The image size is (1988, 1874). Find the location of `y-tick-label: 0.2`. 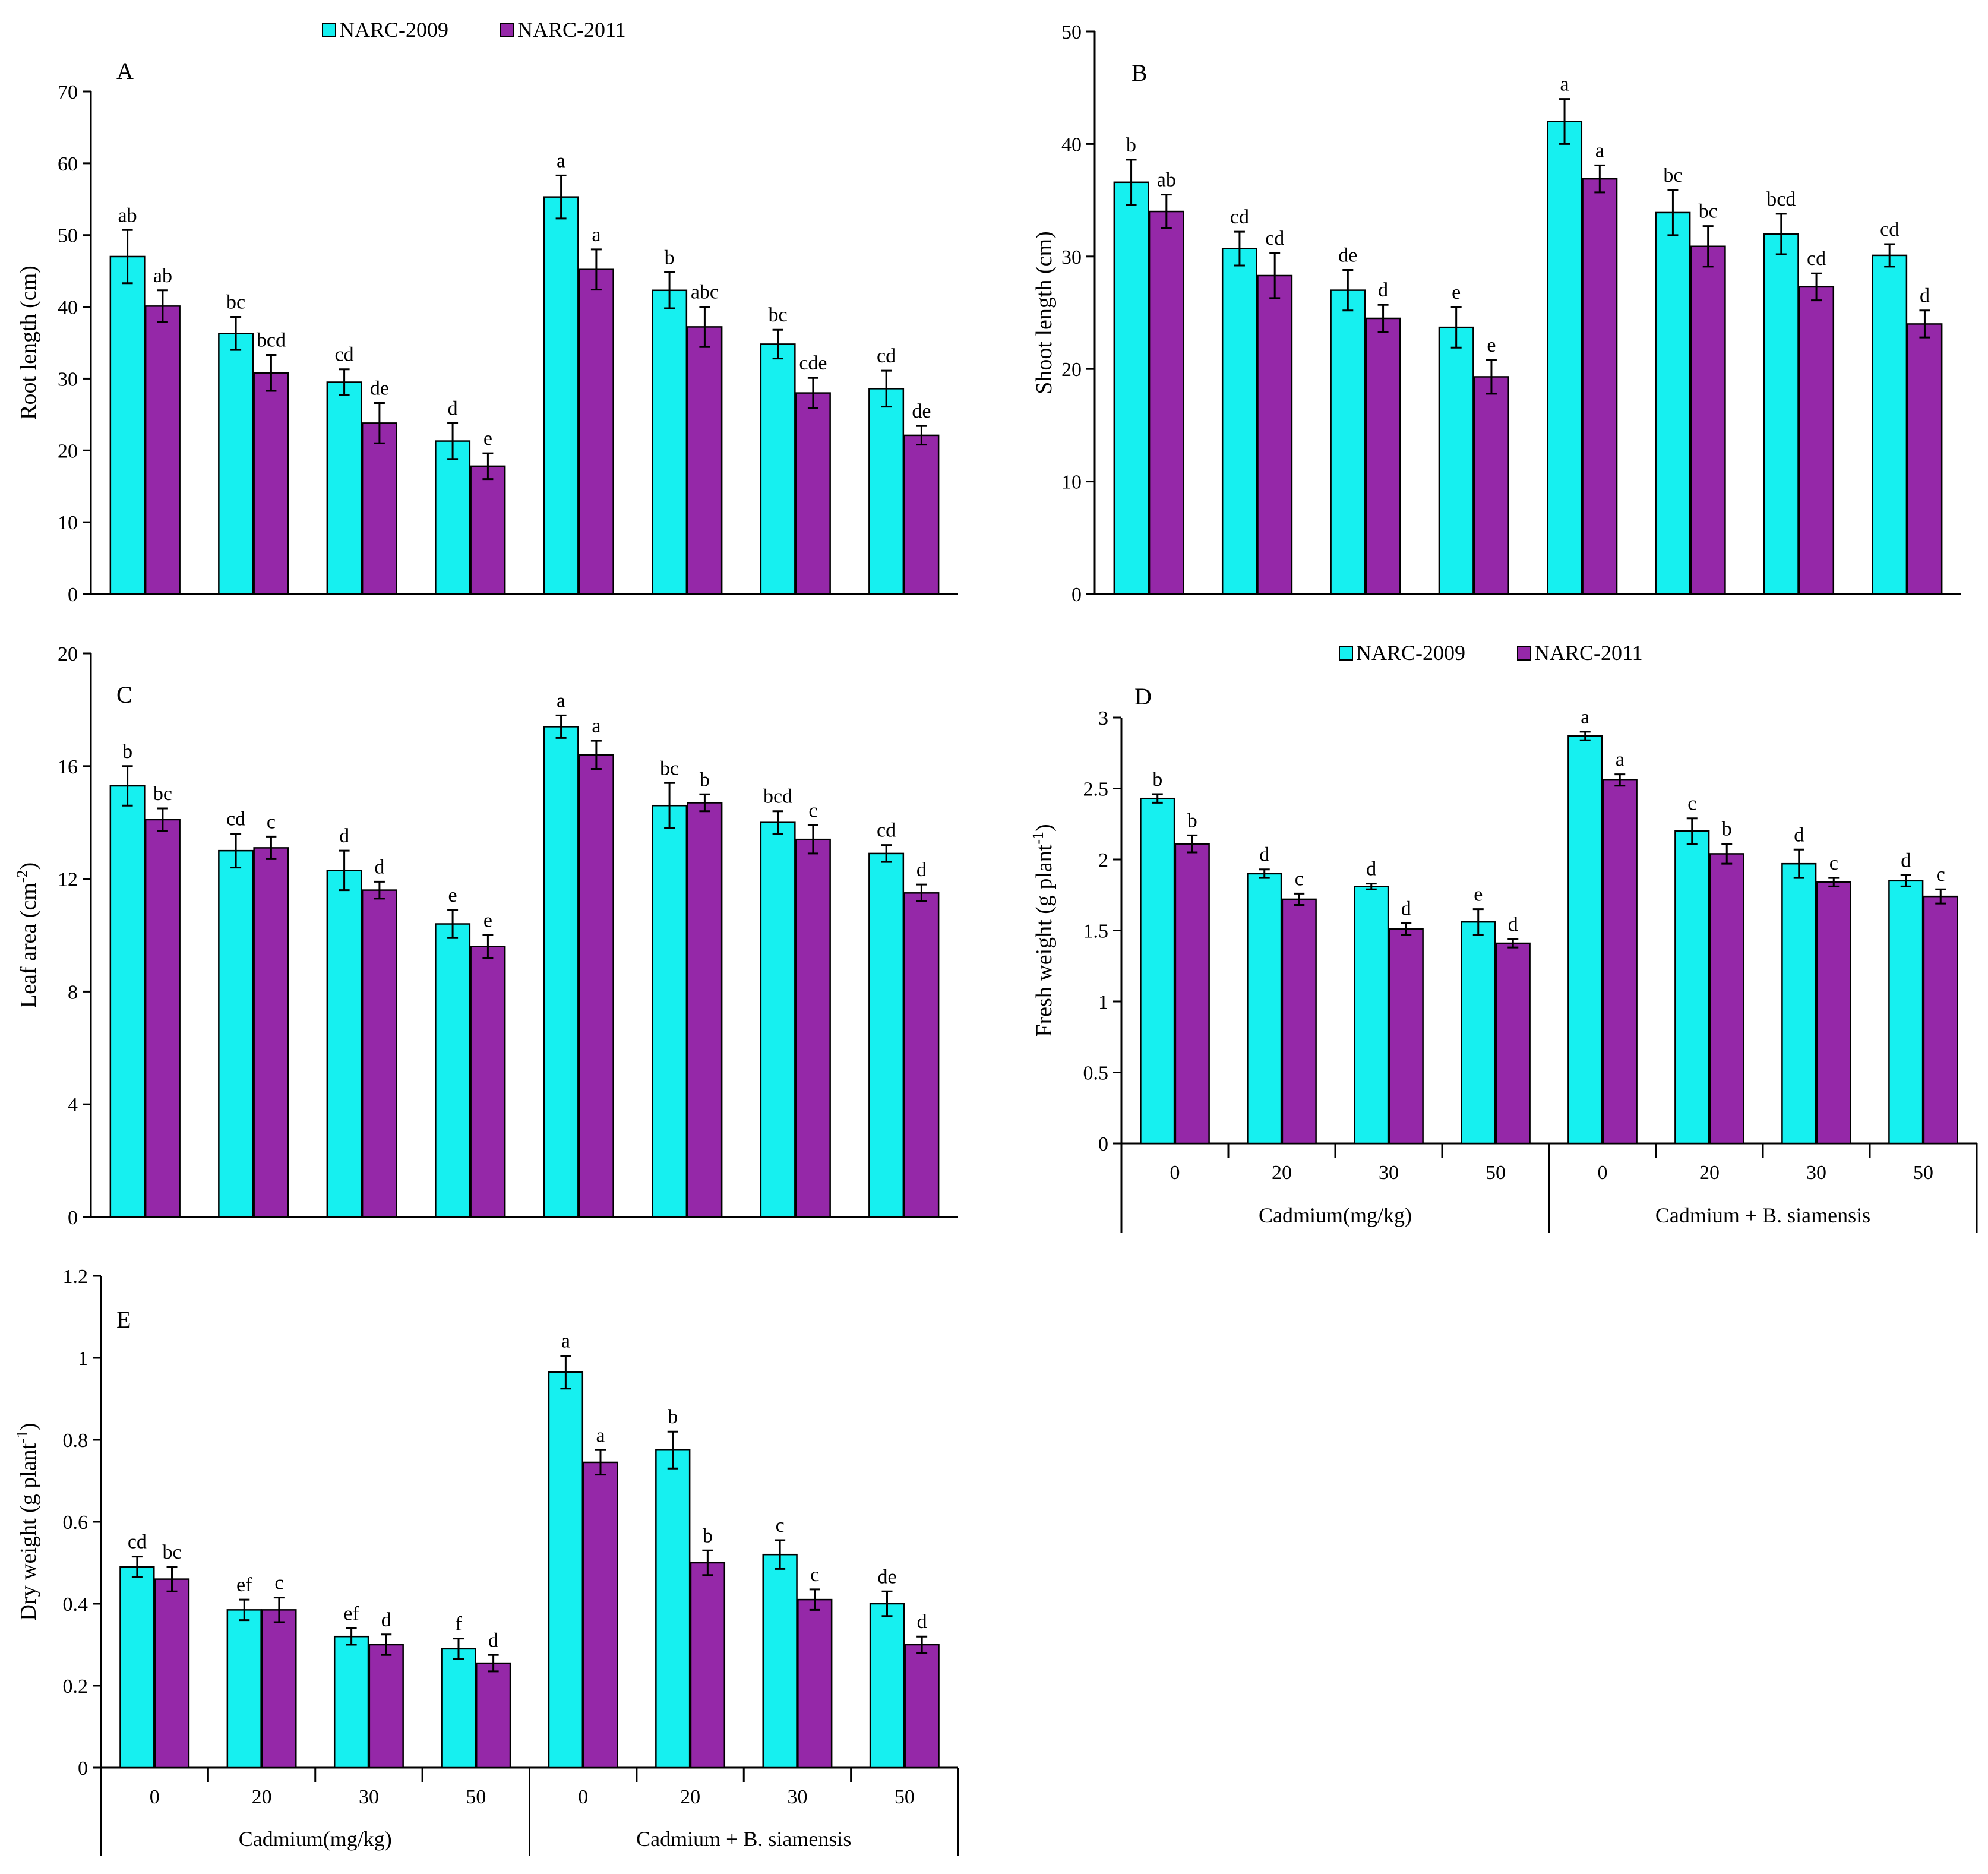

y-tick-label: 0.2 is located at coordinates (76, 1687).